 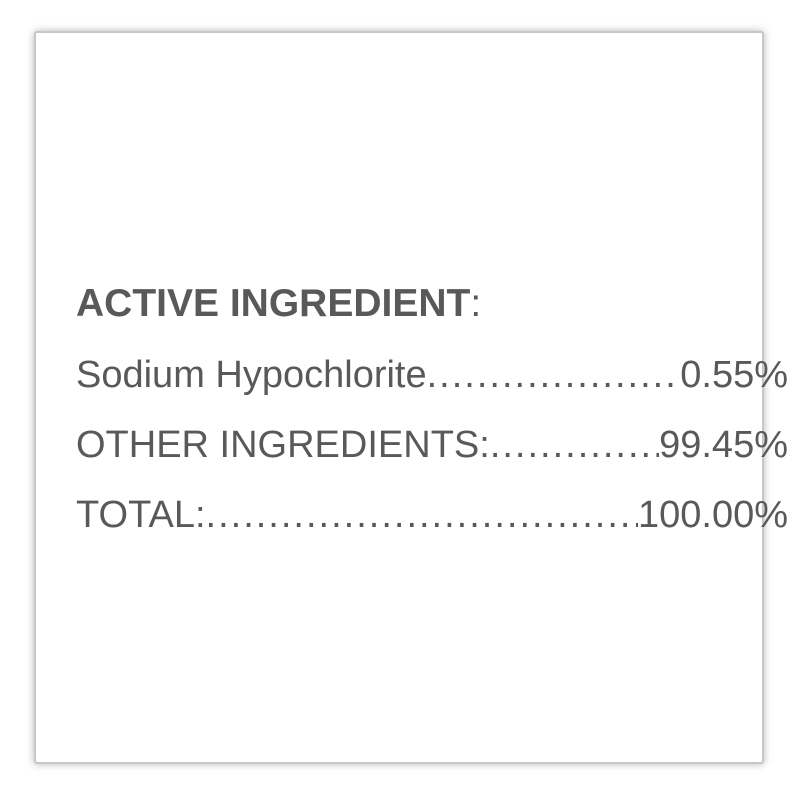 I want to click on ingredient-row-total: TOTAL: 100.00%, so click(x=432, y=516).